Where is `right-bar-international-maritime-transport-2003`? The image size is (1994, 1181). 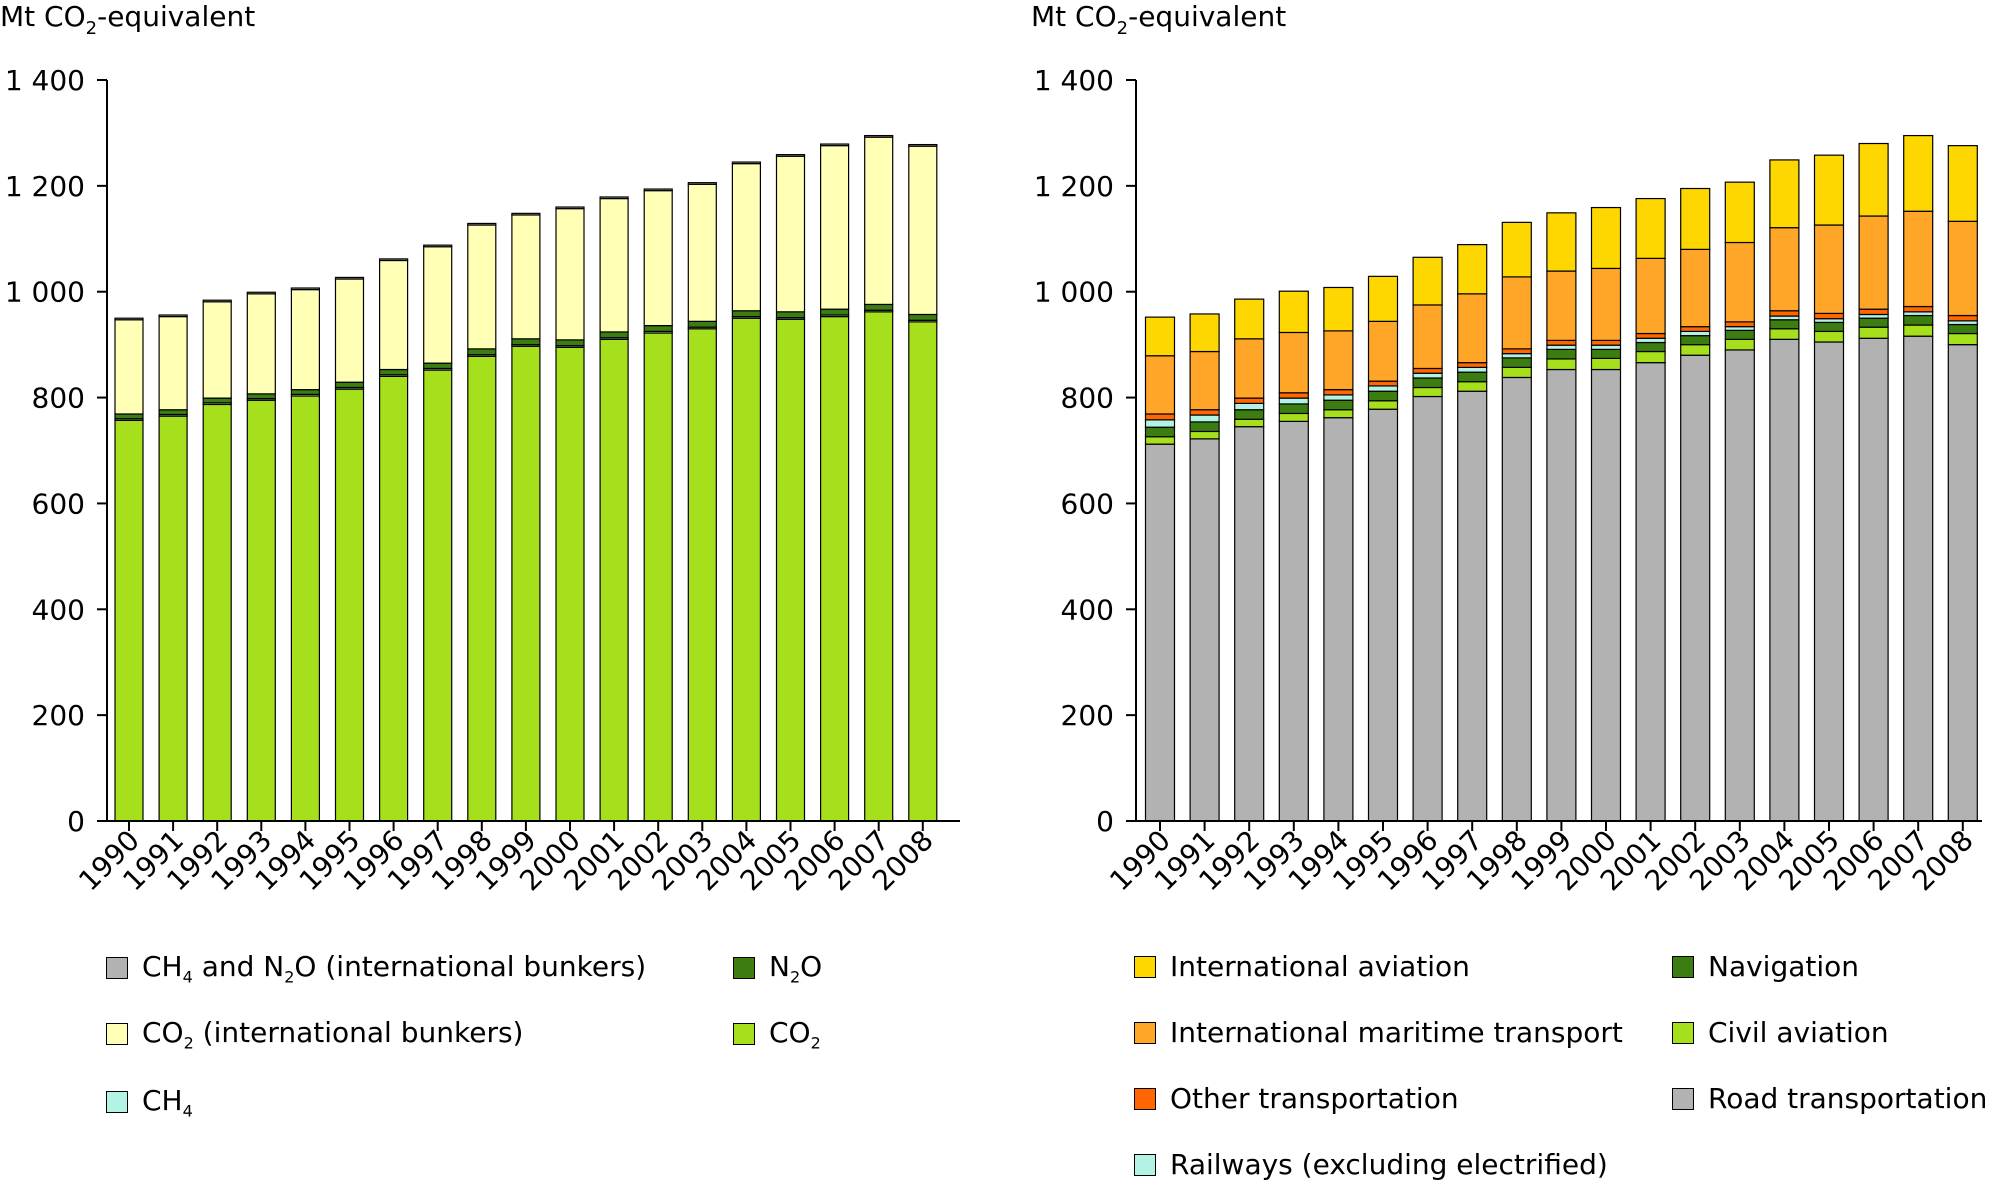 right-bar-international-maritime-transport-2003 is located at coordinates (1739, 282).